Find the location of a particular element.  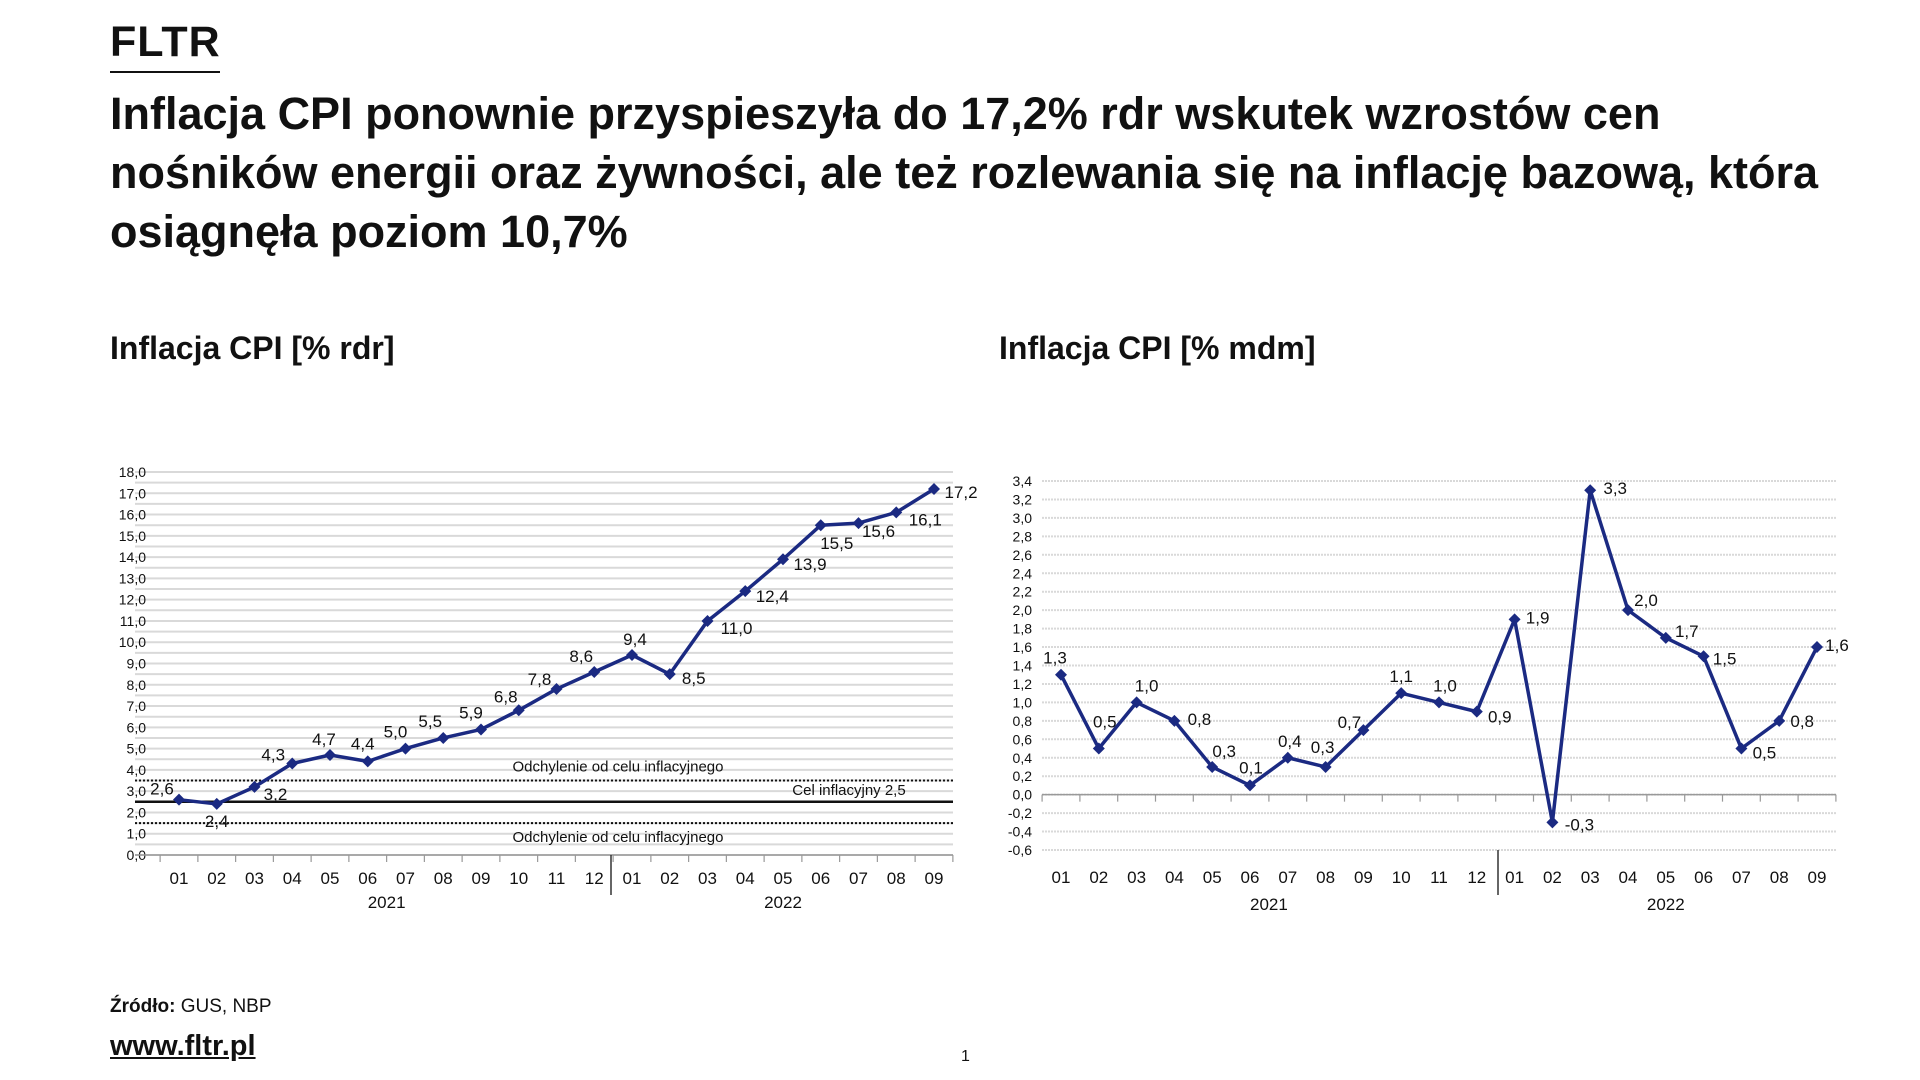

y-tick-label: 14,0 is located at coordinates (132, 557).